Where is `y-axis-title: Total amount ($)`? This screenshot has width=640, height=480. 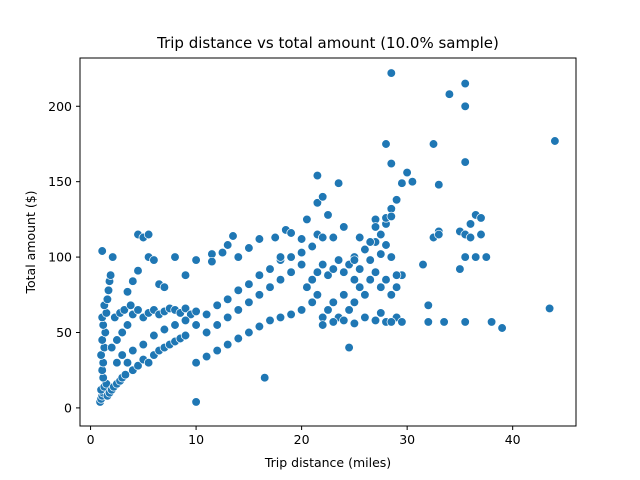 y-axis-title: Total amount ($) is located at coordinates (30, 242).